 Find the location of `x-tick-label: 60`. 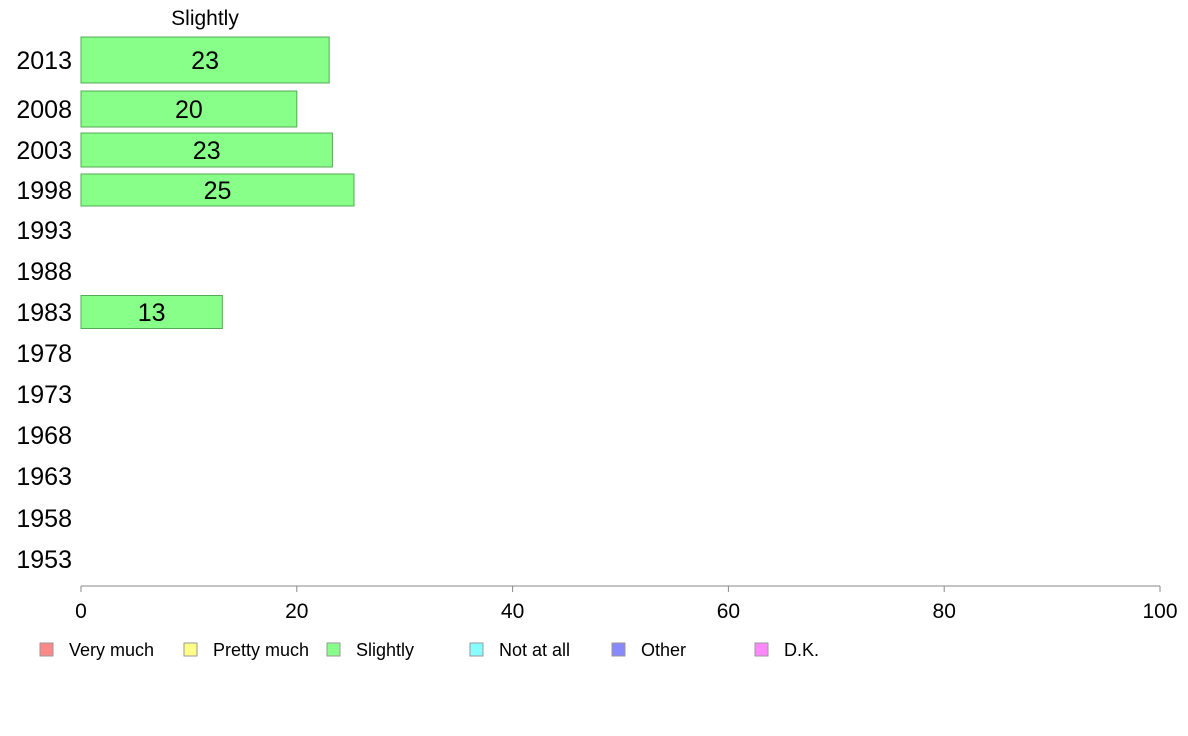

x-tick-label: 60 is located at coordinates (728, 611).